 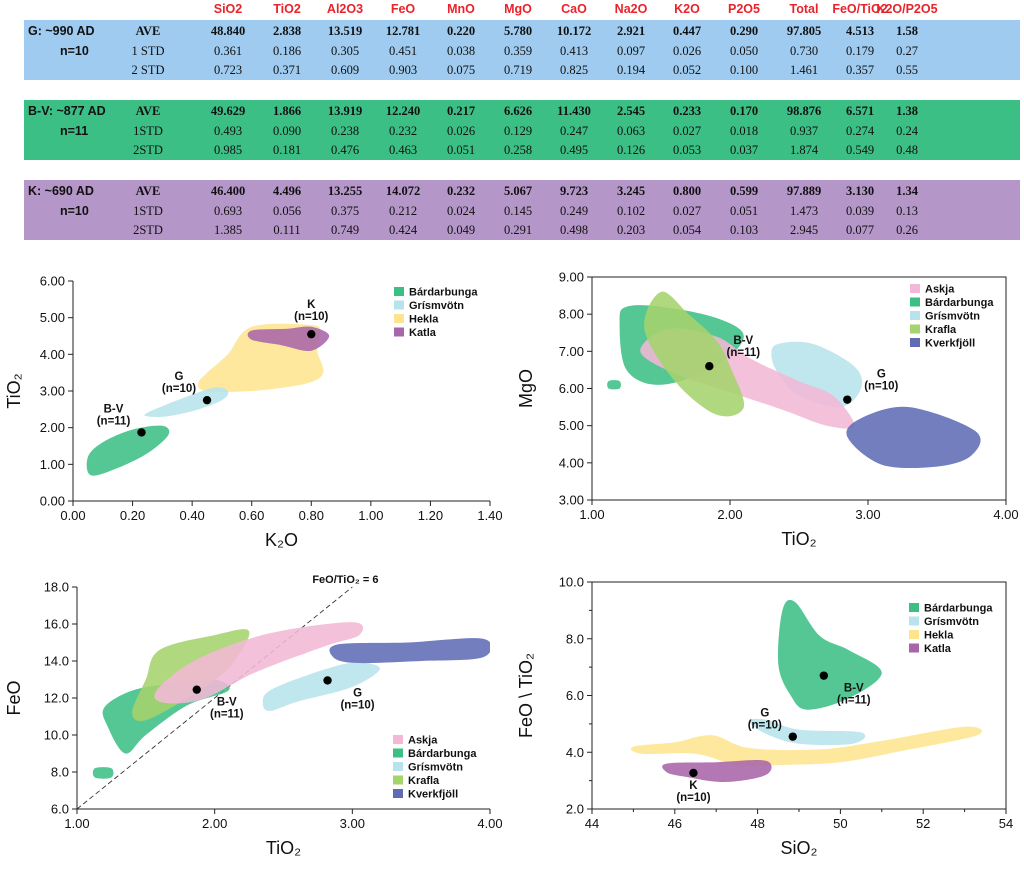 I want to click on legend-label: Kverkfjöll, so click(x=950, y=344).